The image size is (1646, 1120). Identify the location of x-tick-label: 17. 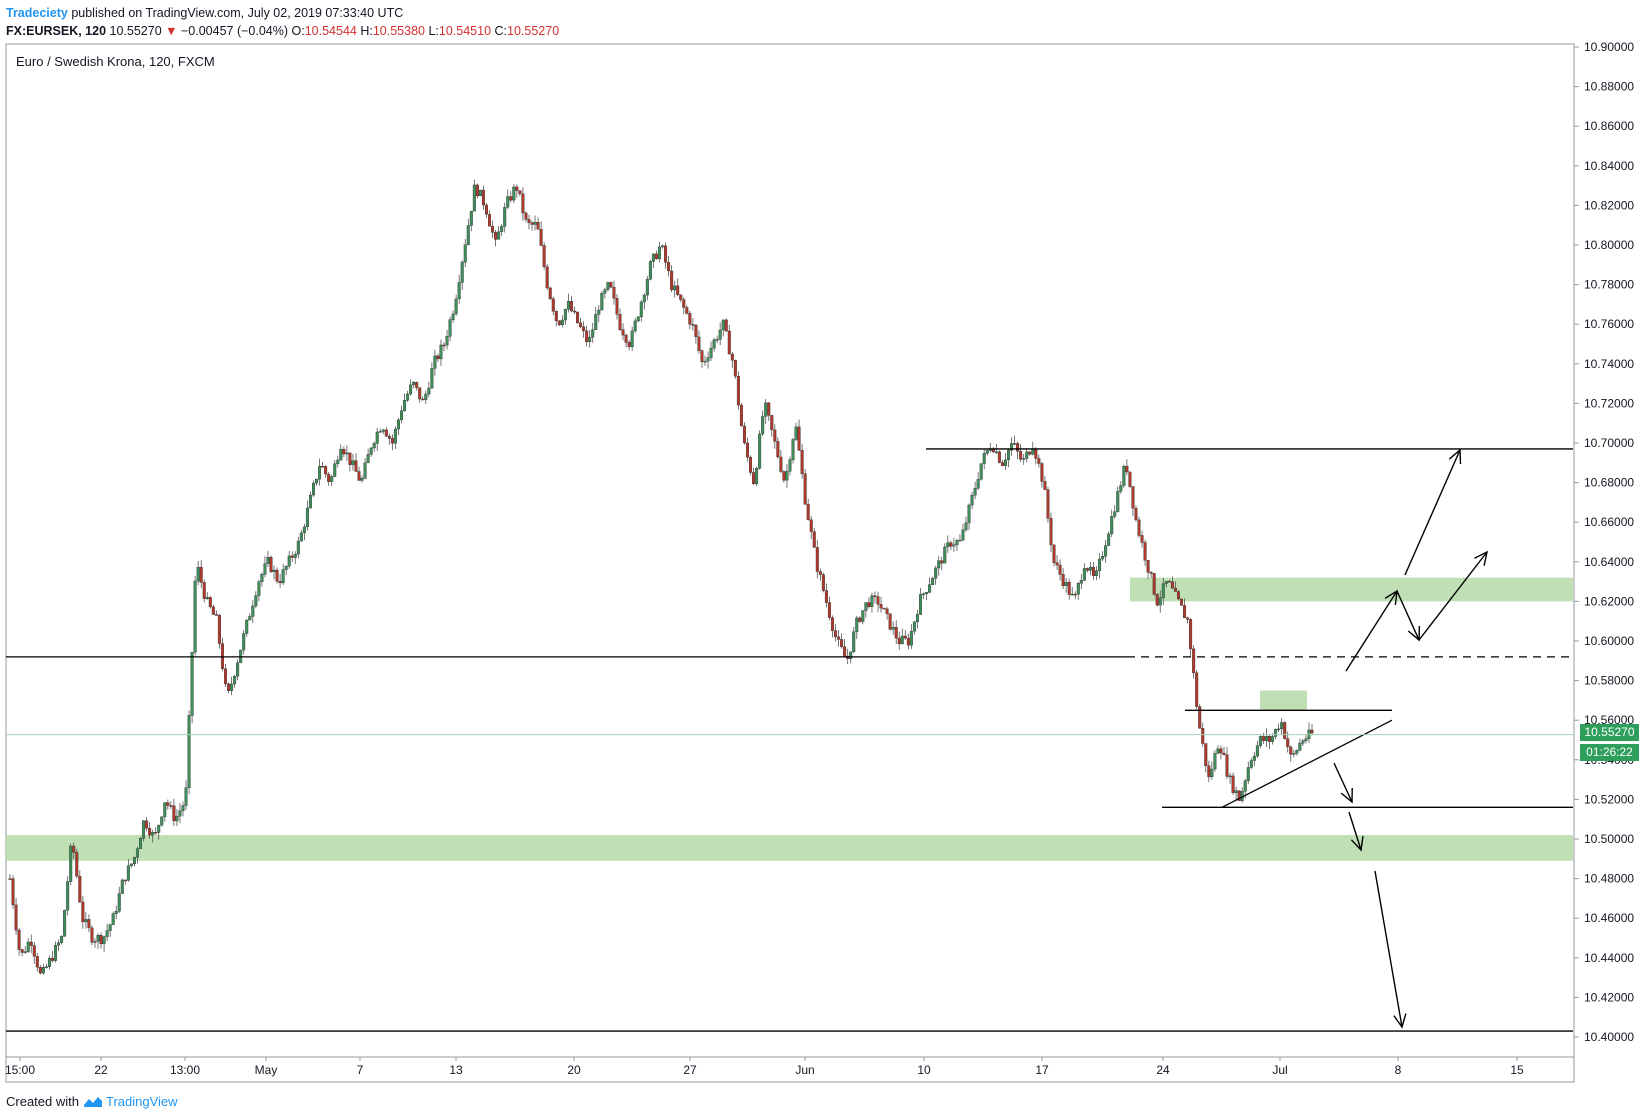
(1042, 1070).